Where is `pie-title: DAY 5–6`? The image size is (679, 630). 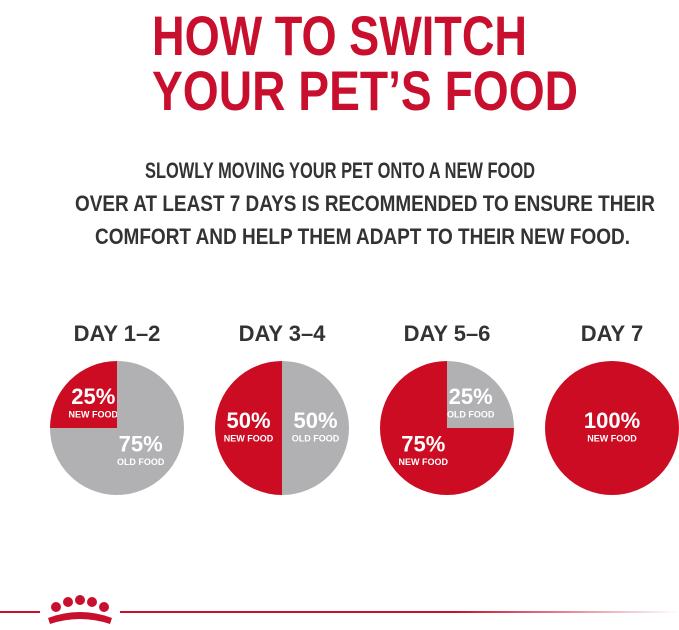
pie-title: DAY 5–6 is located at coordinates (447, 333).